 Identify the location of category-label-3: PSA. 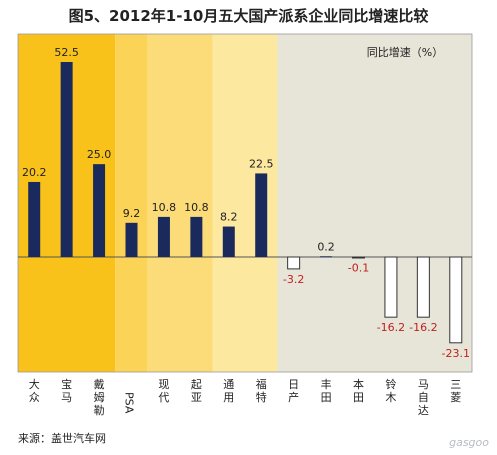
(129, 403).